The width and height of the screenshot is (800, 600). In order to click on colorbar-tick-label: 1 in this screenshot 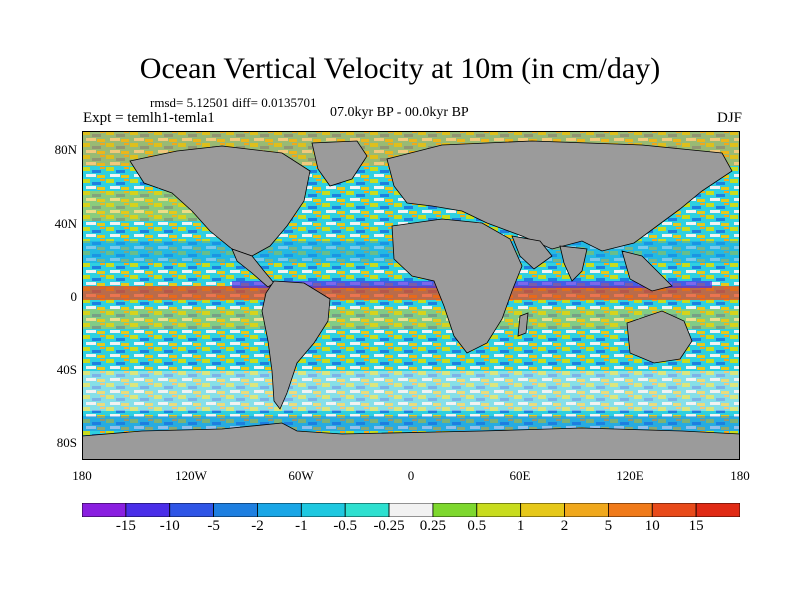, I will do `click(520, 526)`.